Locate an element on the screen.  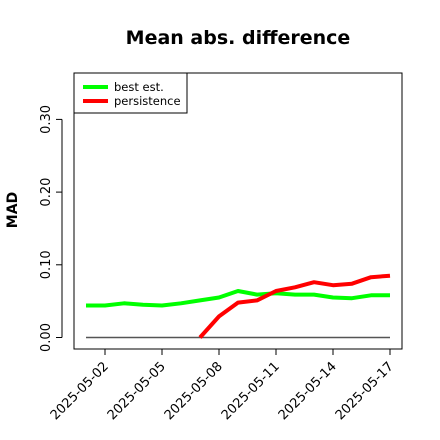
x-tick-label: 2025-05-11 is located at coordinates (251, 391).